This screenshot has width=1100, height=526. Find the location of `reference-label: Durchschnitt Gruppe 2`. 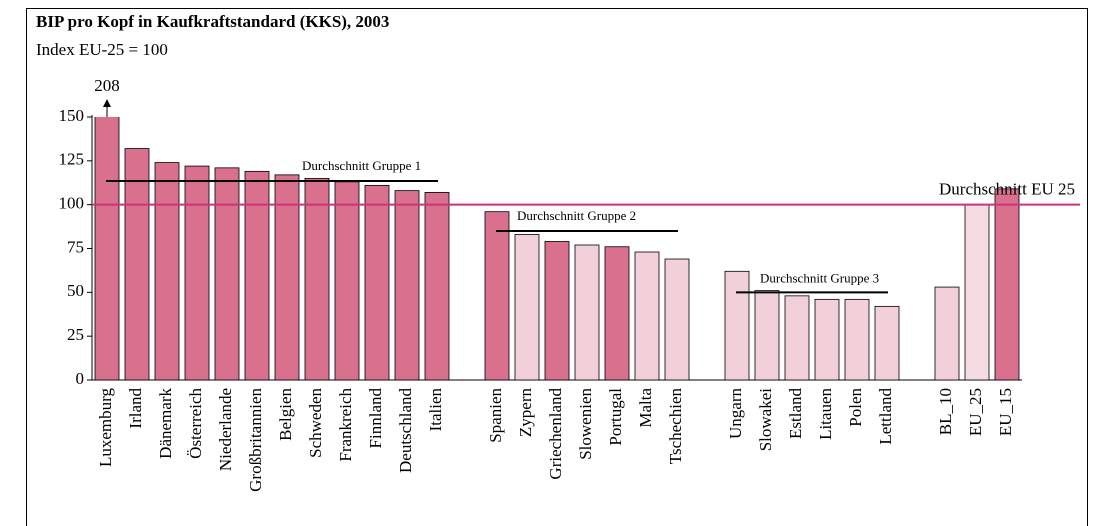

reference-label: Durchschnitt Gruppe 2 is located at coordinates (576, 215).